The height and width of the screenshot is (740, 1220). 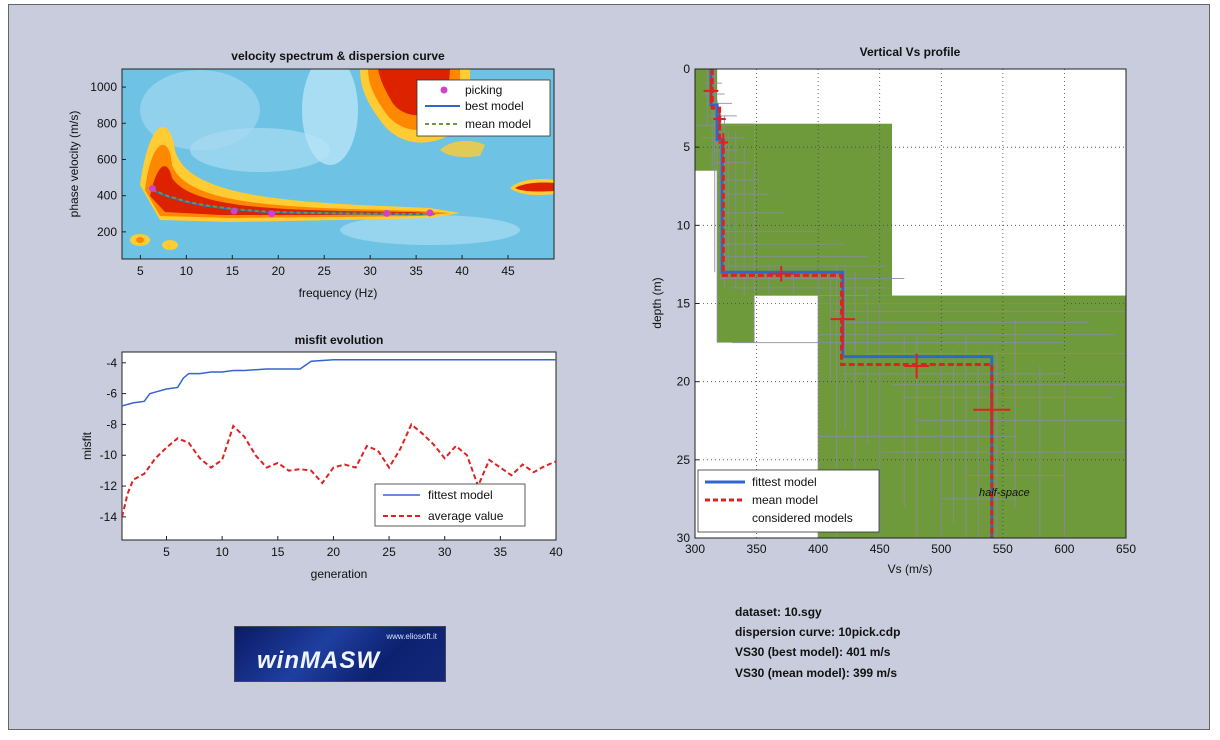 I want to click on vs-xtick-label: 500, so click(x=941, y=549).